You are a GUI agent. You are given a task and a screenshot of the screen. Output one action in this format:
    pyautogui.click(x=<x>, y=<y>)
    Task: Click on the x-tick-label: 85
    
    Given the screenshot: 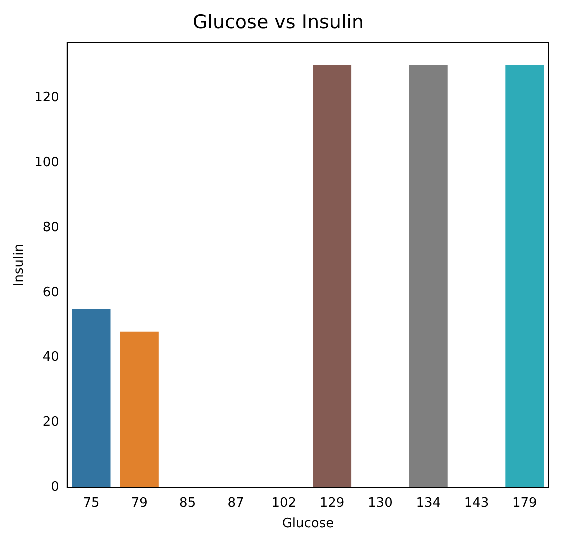 What is the action you would take?
    pyautogui.click(x=188, y=503)
    